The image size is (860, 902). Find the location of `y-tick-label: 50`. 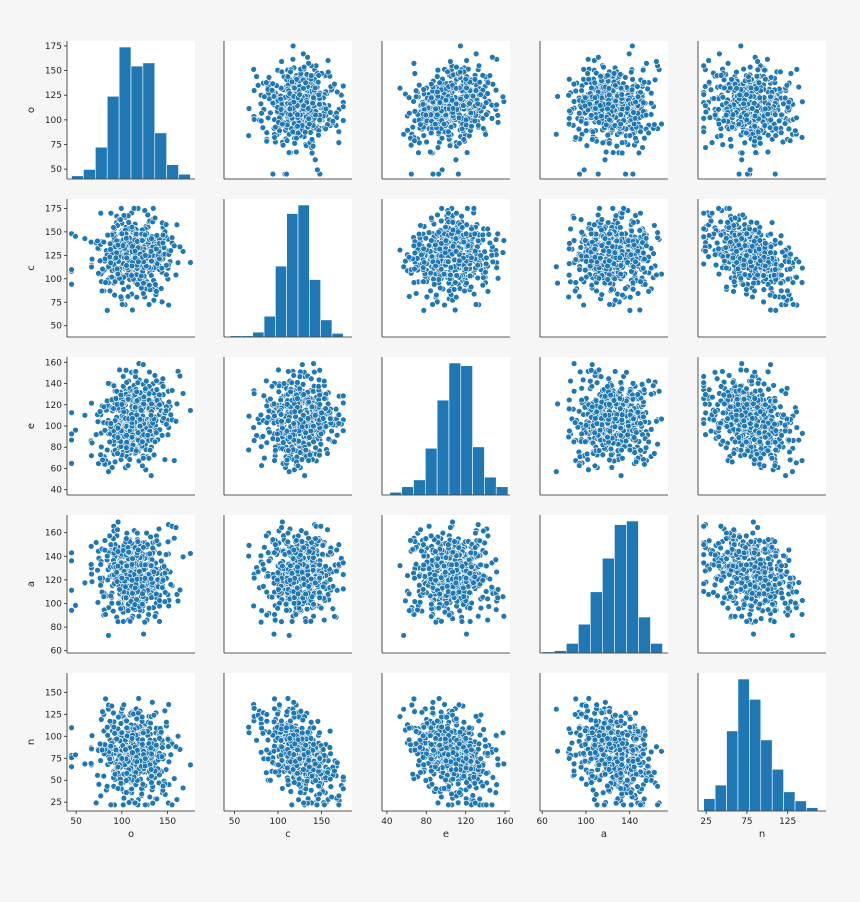

y-tick-label: 50 is located at coordinates (57, 327).